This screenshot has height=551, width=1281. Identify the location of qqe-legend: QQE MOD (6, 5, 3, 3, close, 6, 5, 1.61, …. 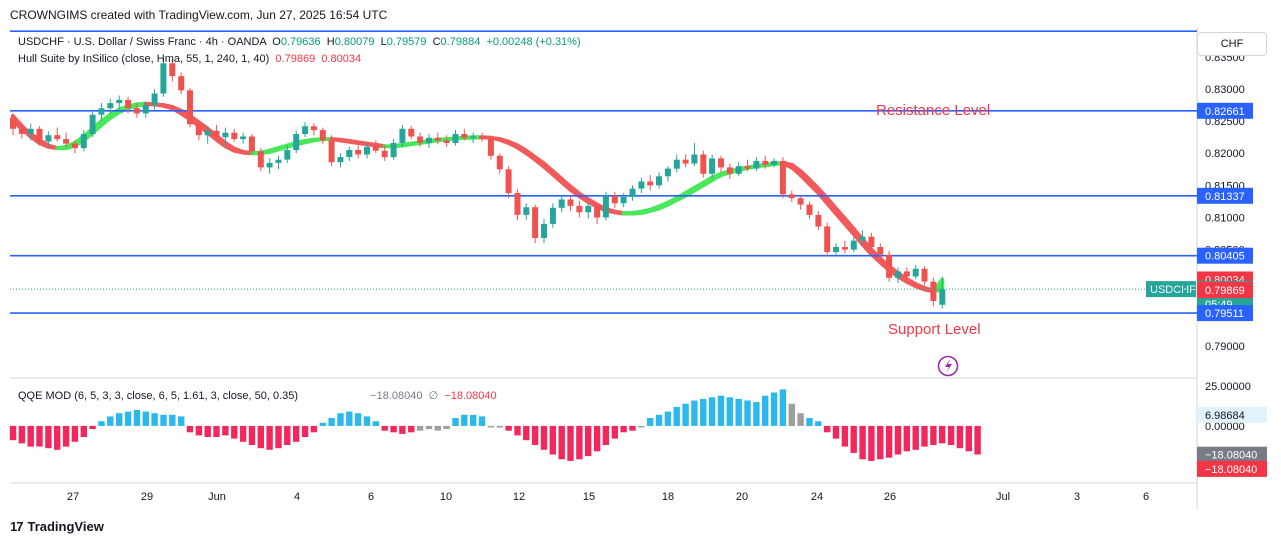
(257, 395).